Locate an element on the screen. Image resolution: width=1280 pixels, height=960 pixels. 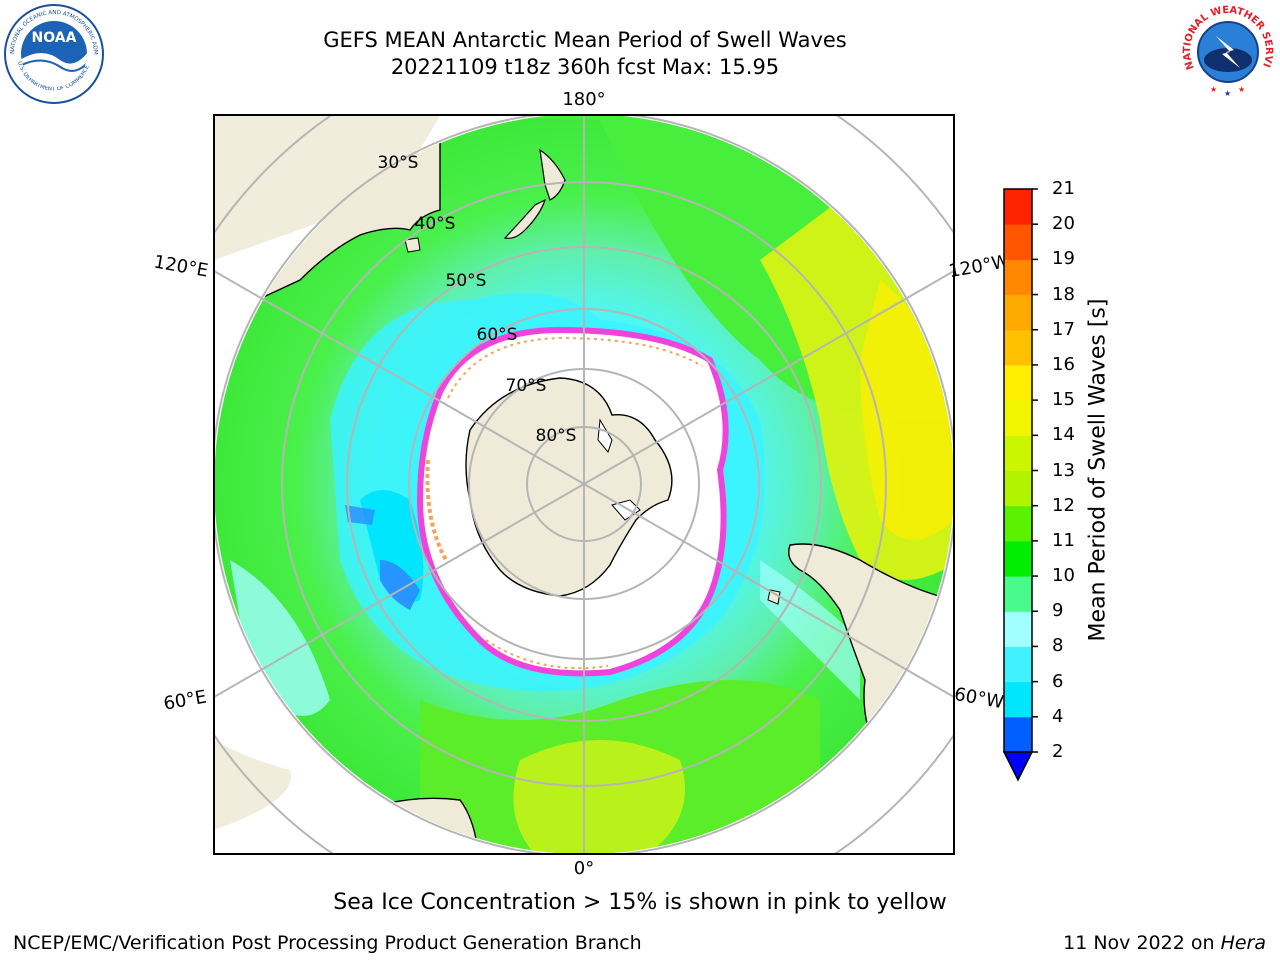
colorbar-title: Mean Period of Swell Waves [s] is located at coordinates (1098, 470).